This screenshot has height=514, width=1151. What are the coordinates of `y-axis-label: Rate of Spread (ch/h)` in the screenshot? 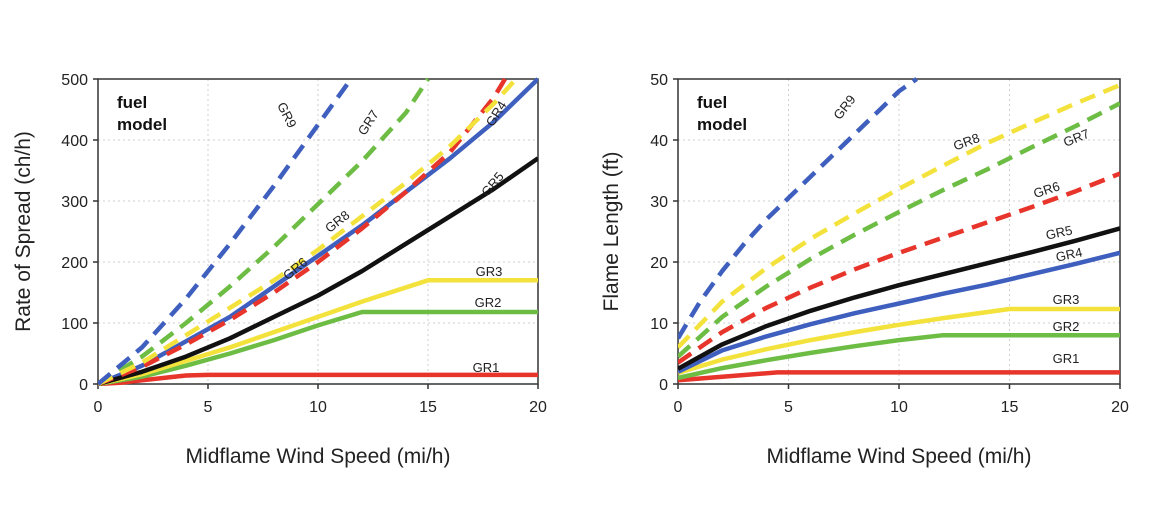 It's located at (23, 231).